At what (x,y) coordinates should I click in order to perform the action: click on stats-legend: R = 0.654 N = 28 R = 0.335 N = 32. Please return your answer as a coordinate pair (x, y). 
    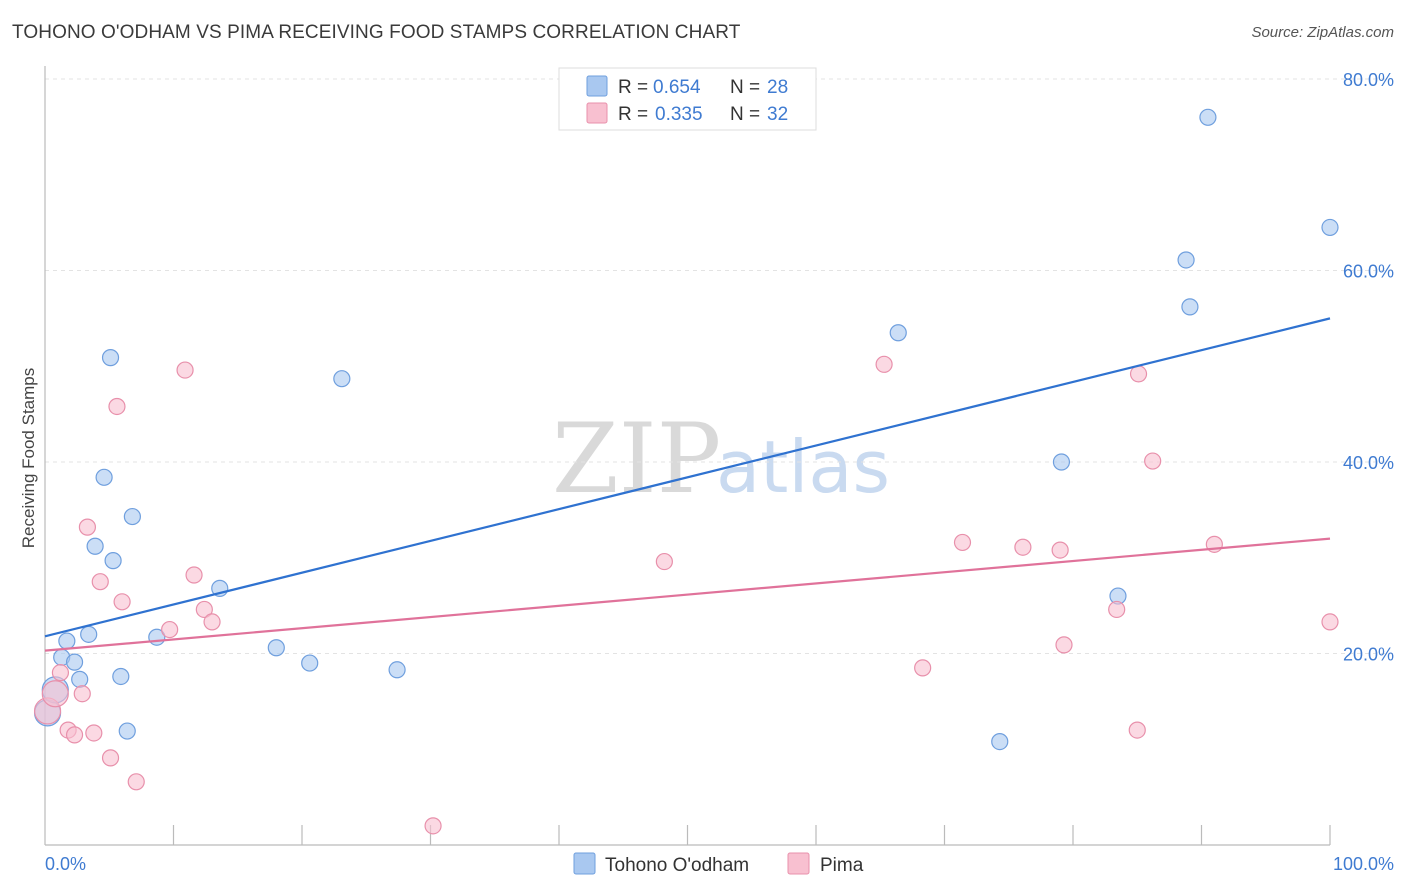
    Looking at the image, I should click on (687, 99).